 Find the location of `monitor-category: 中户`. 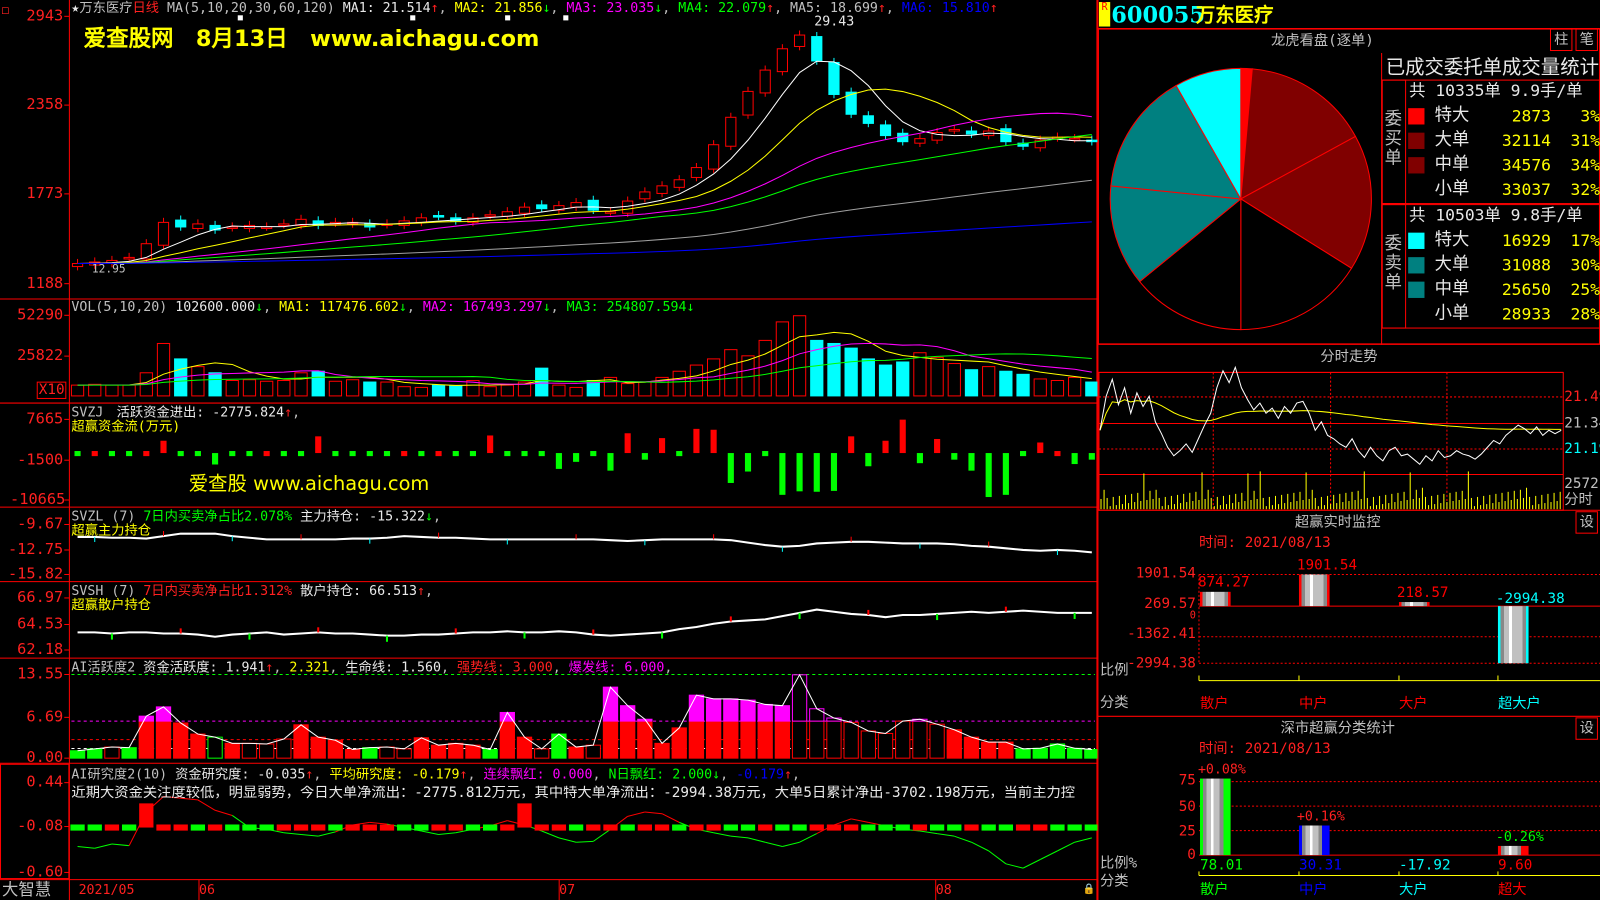

monitor-category: 中户 is located at coordinates (1313, 704).